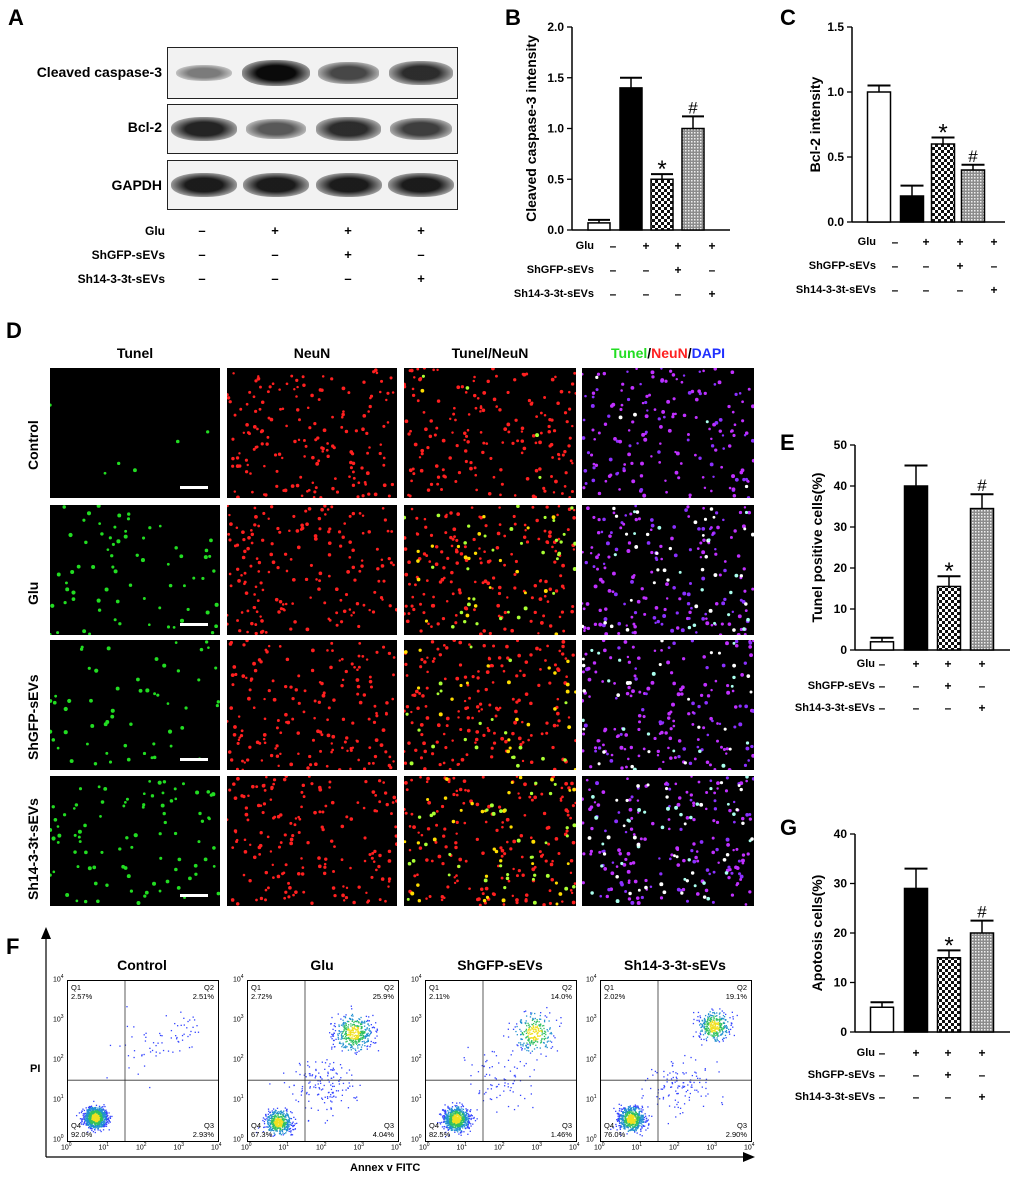  Describe the element at coordinates (388, 987) in the screenshot. I see `quadrant-name: Q2` at that location.